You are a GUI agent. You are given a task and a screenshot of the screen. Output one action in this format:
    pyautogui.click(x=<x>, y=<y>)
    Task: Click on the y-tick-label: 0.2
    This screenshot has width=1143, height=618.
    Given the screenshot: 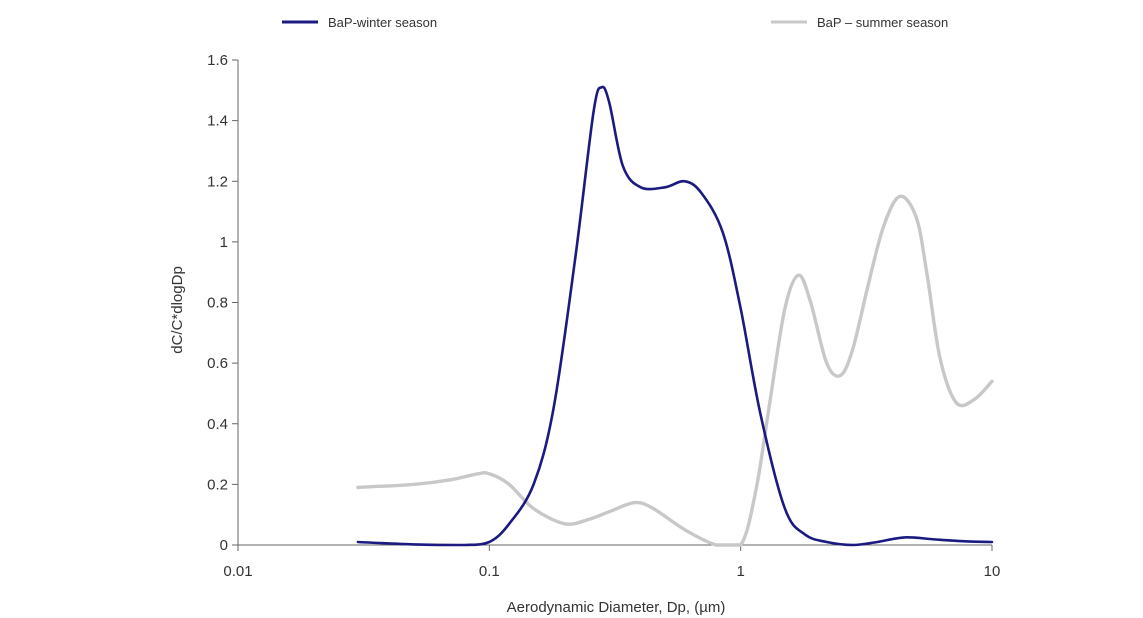 What is the action you would take?
    pyautogui.click(x=217, y=484)
    